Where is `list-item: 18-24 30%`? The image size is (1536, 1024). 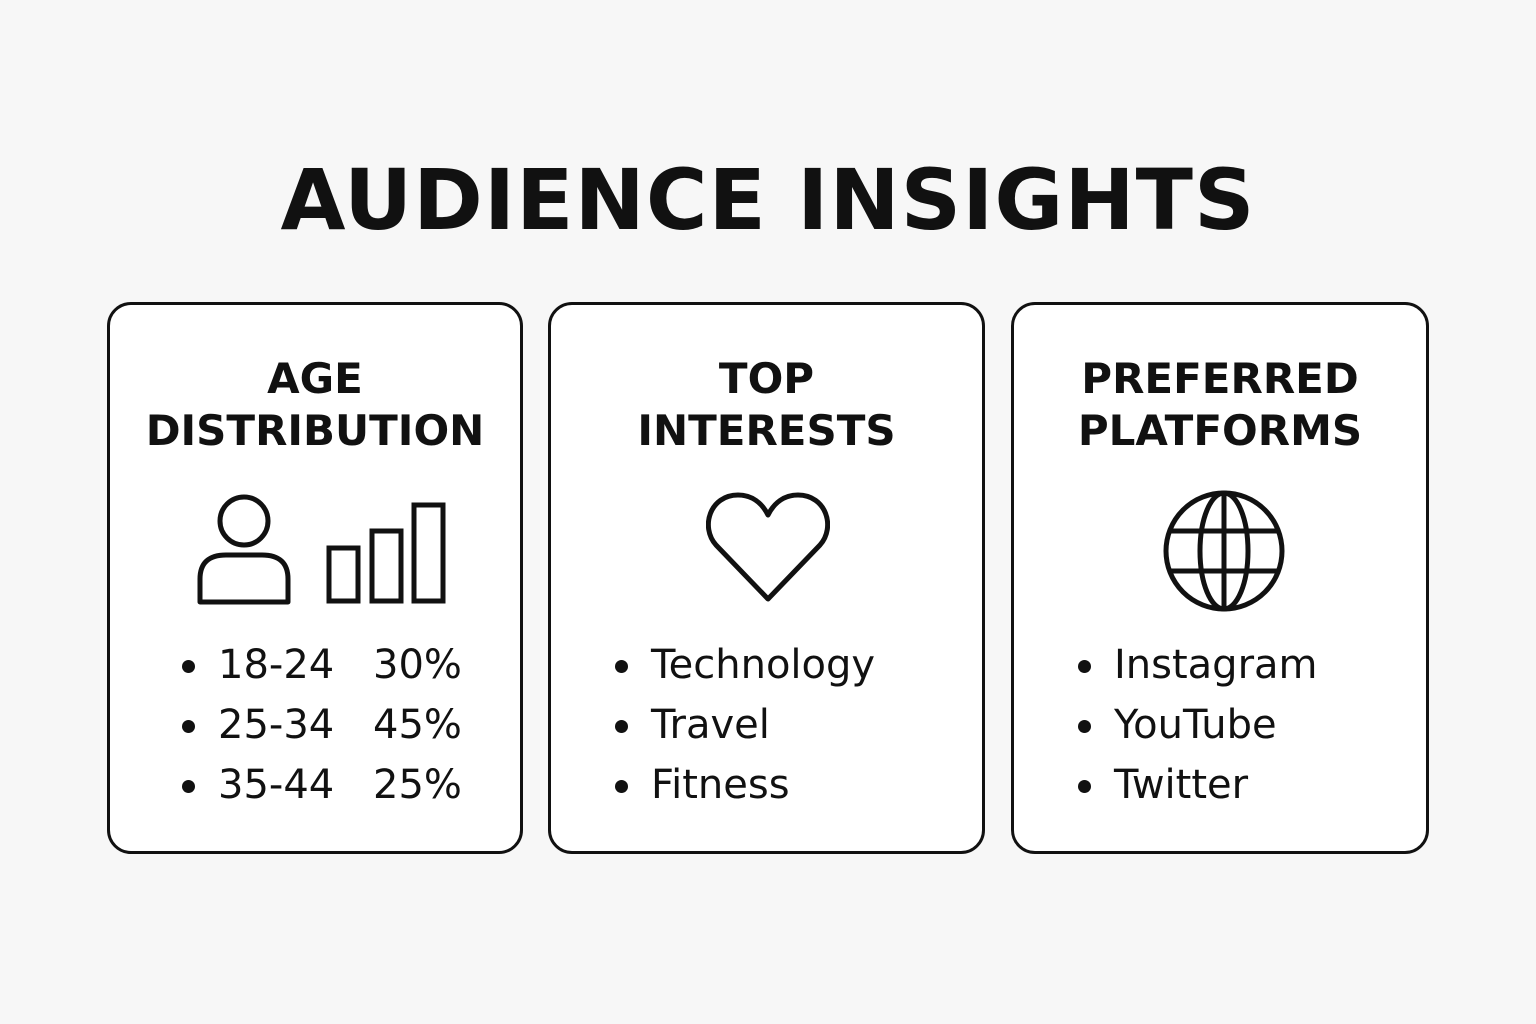 list-item: 18-24 30% is located at coordinates (322, 665).